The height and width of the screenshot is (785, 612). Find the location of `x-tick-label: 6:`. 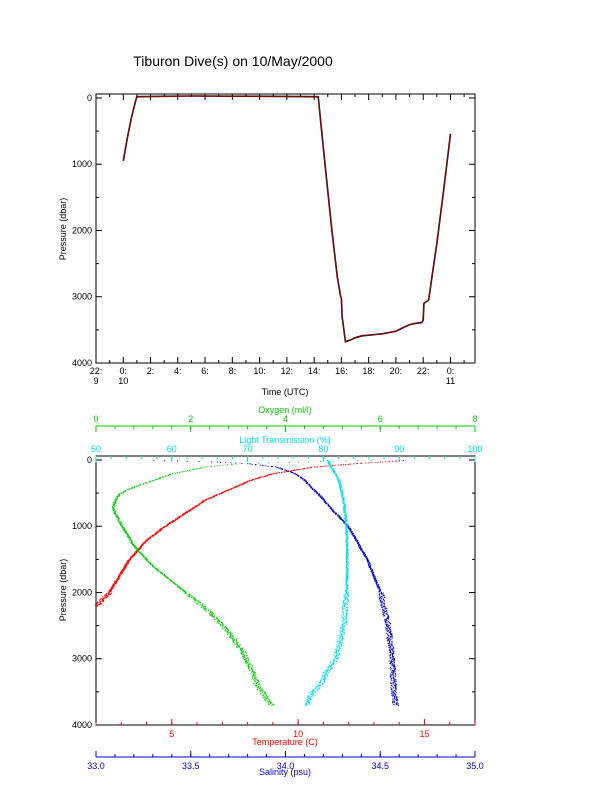

x-tick-label: 6: is located at coordinates (205, 371).